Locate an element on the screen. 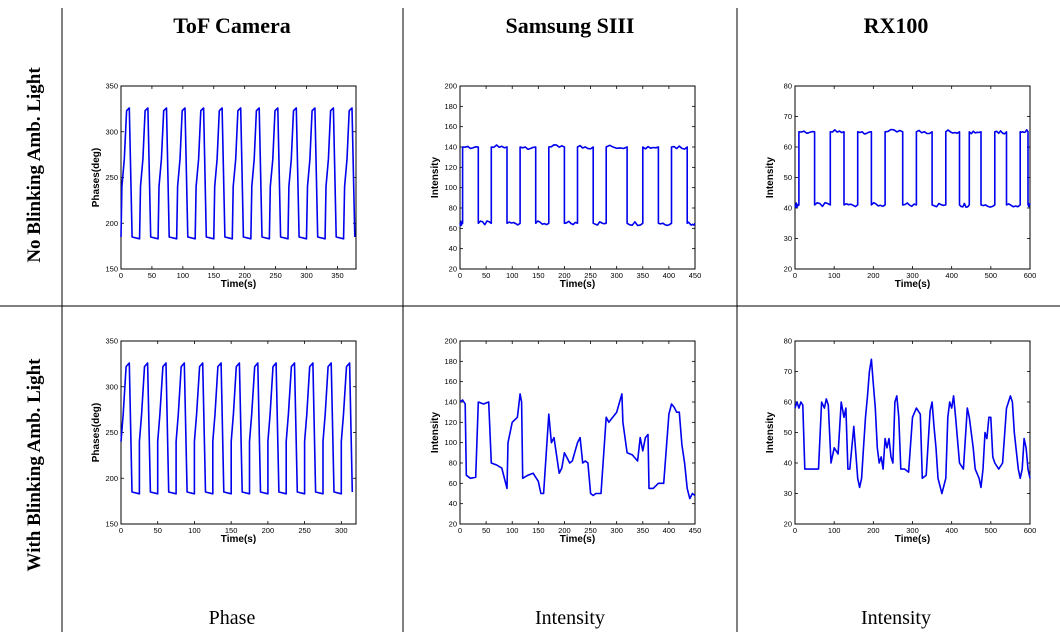 The height and width of the screenshot is (634, 1060). x-tick-label: 600 is located at coordinates (1030, 275).